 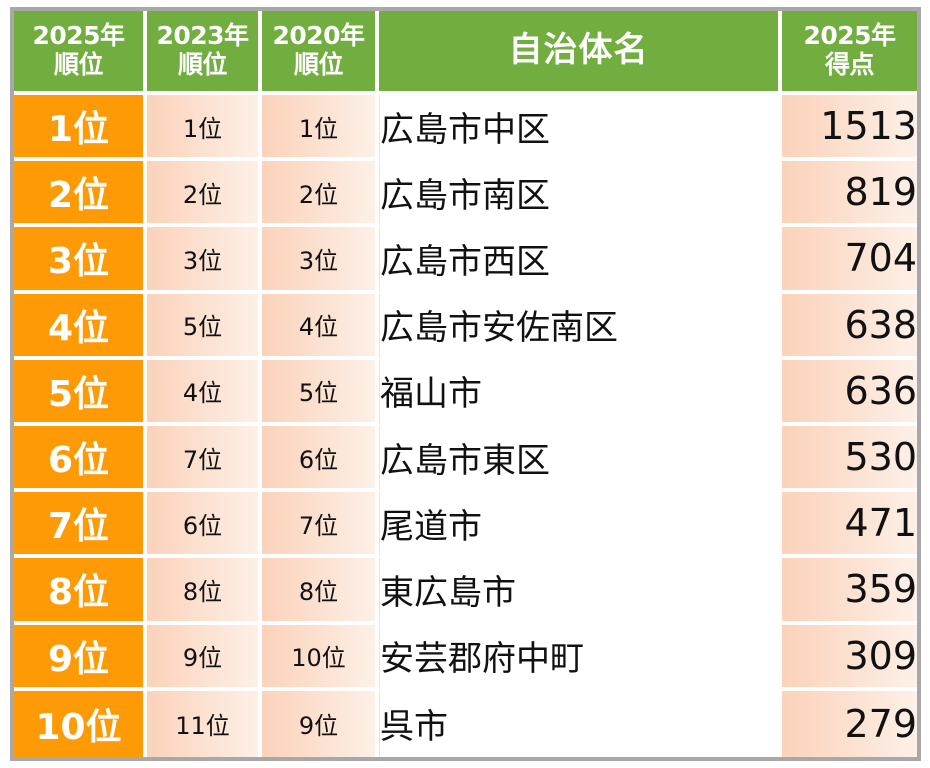 What do you see at coordinates (580, 194) in the screenshot?
I see `municipality-cell: 広島市南区` at bounding box center [580, 194].